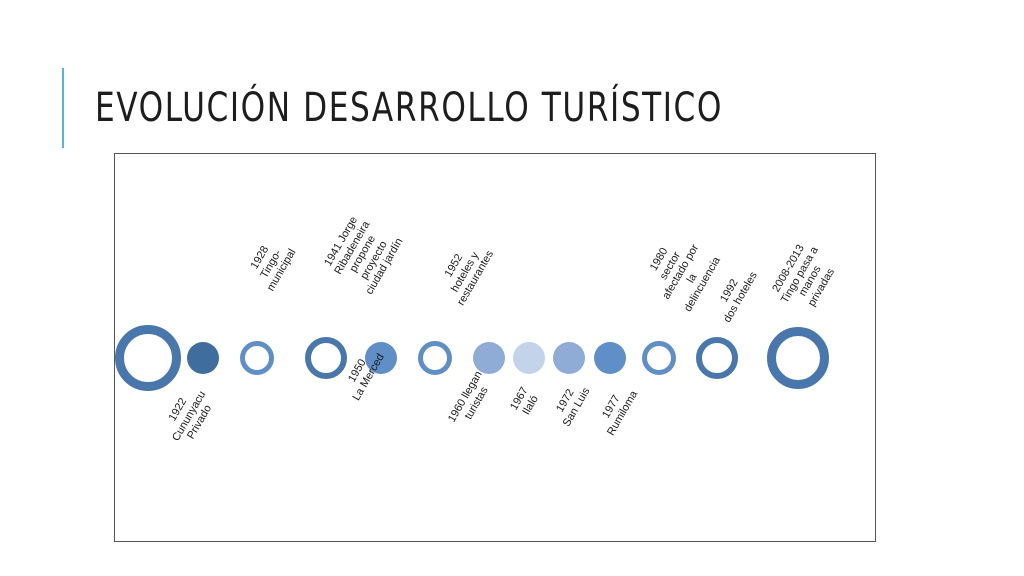  Describe the element at coordinates (525, 402) in the screenshot. I see `timeline-label: 1967 Ilaló` at that location.